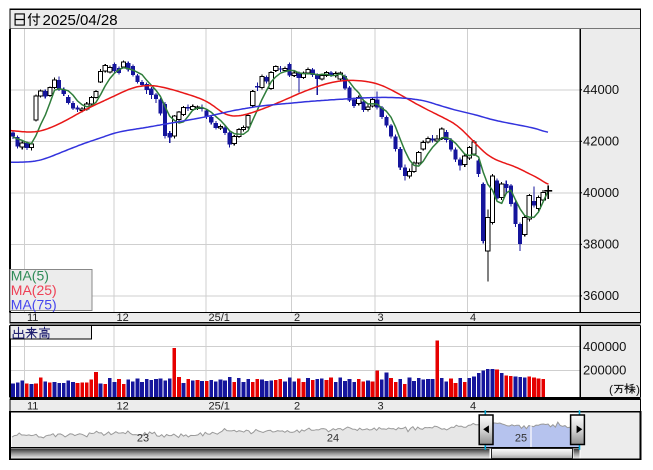 The image size is (653, 470). I want to click on svg-text: MA(5), so click(30, 276).